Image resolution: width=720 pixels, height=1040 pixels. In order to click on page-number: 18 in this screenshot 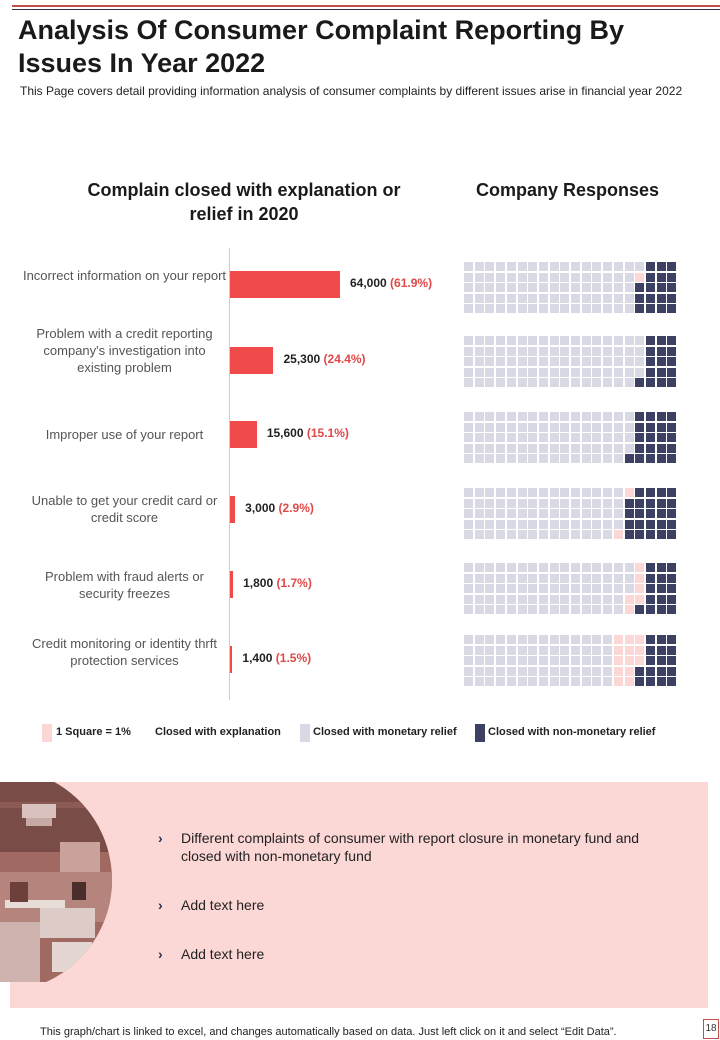, I will do `click(711, 1029)`.